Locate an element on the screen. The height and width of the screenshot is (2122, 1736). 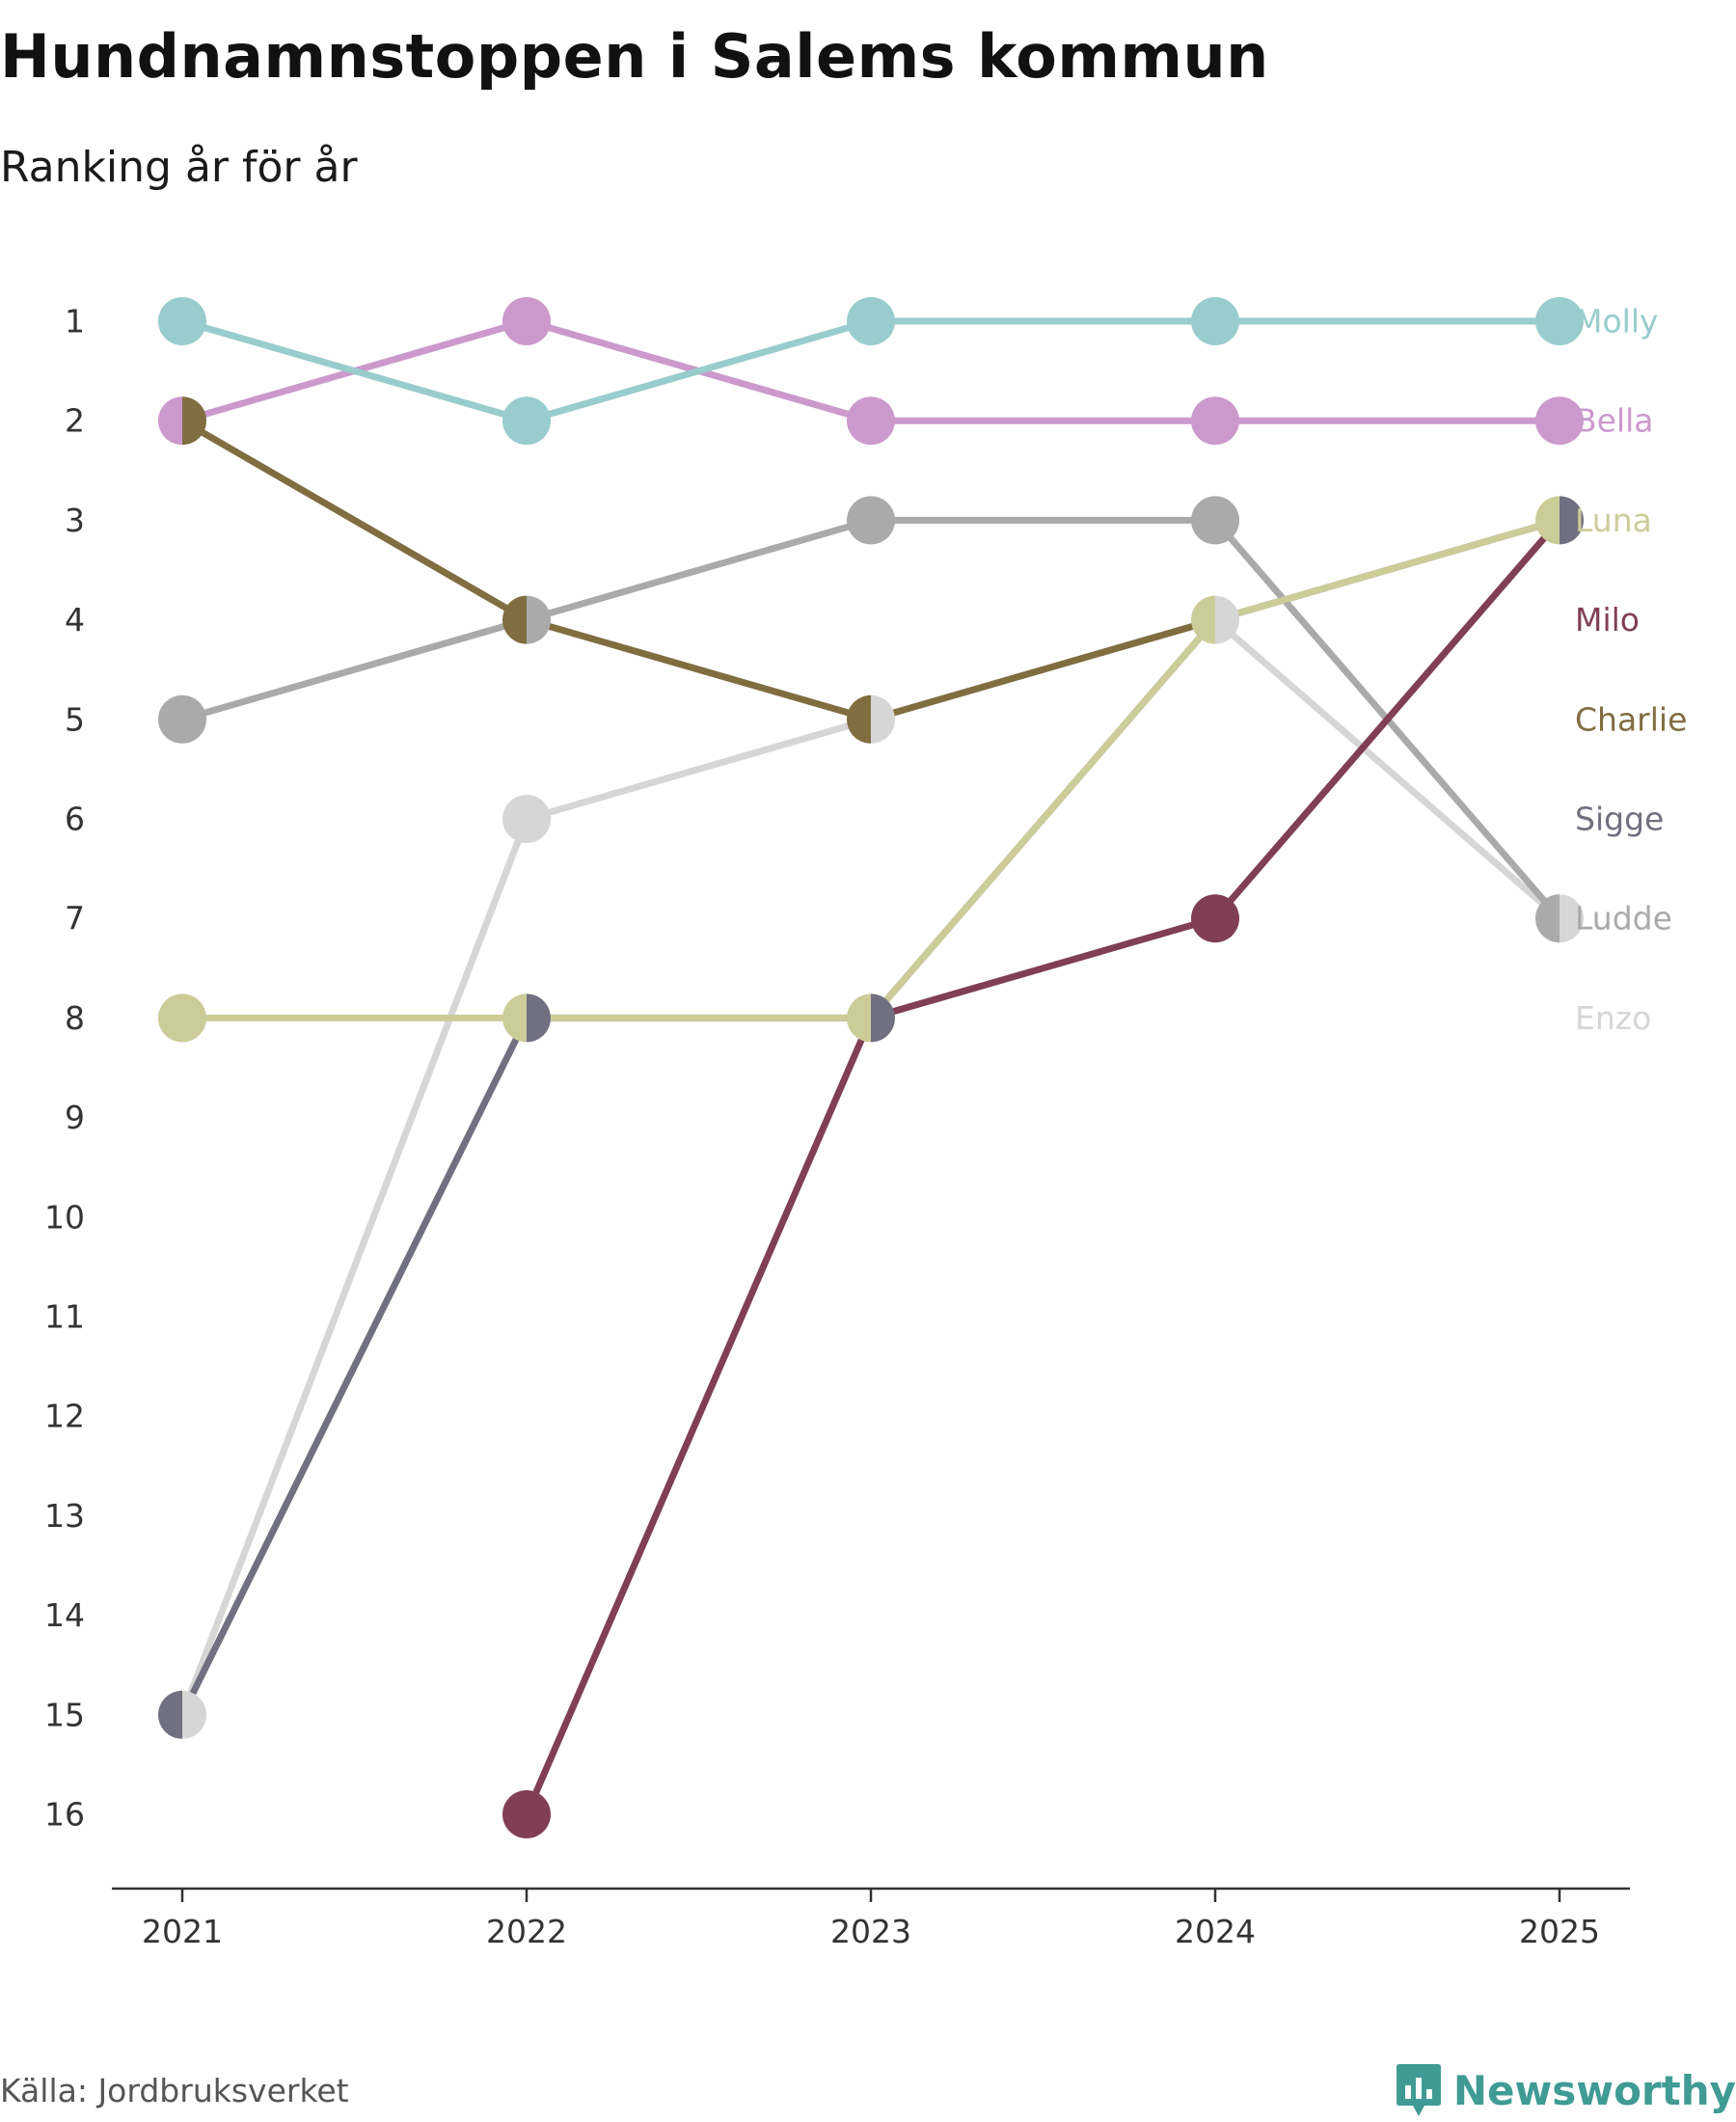
y-tick-label-14: 14 is located at coordinates (64, 1615).